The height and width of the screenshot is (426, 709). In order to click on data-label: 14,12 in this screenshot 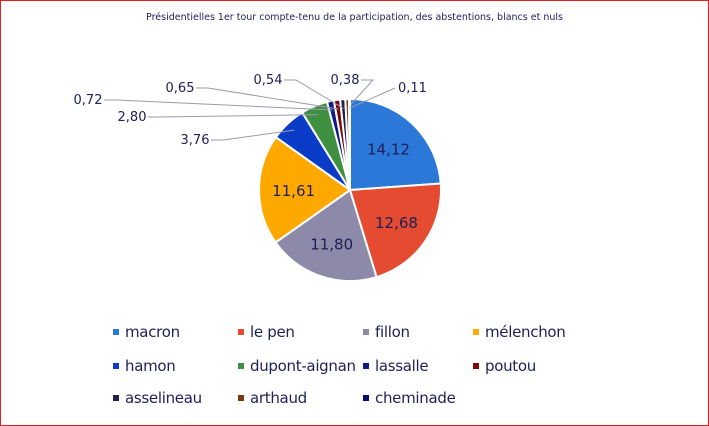, I will do `click(388, 150)`.